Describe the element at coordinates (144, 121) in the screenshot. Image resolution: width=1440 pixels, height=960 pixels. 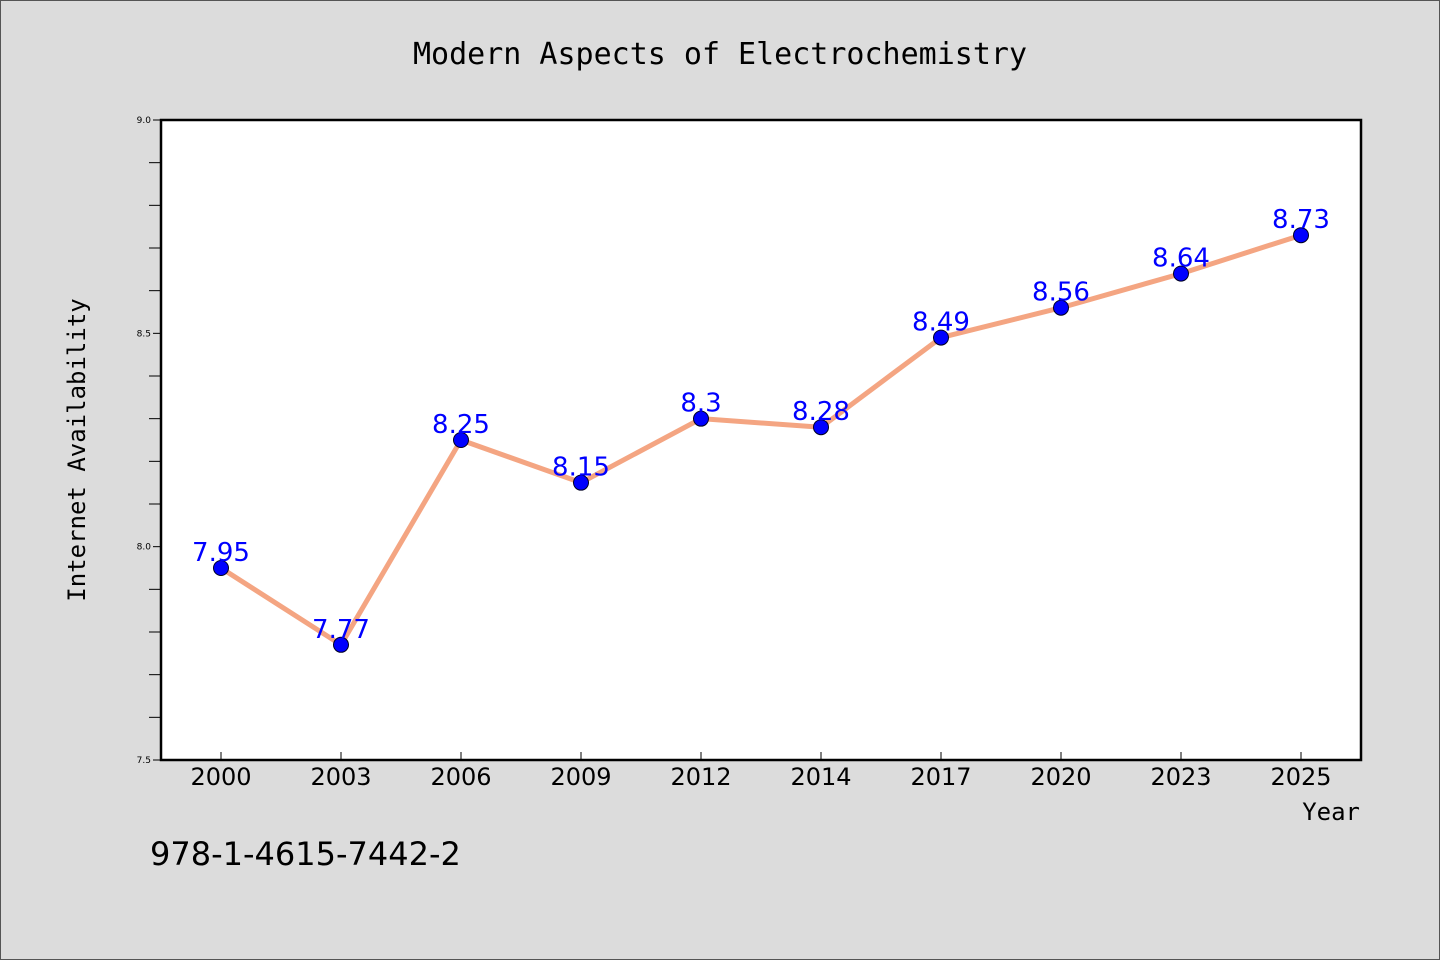
I see `y-tick-label: 9.0` at that location.